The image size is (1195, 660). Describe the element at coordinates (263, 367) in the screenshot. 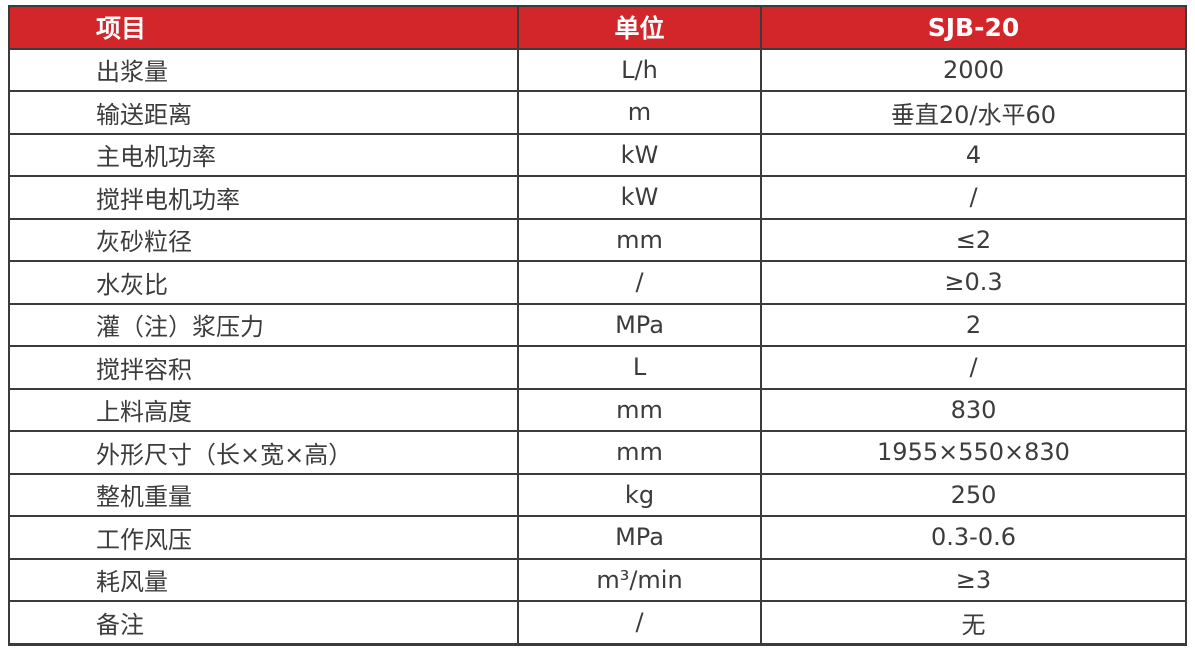

I see `item-label-cell: 搅拌容积` at that location.